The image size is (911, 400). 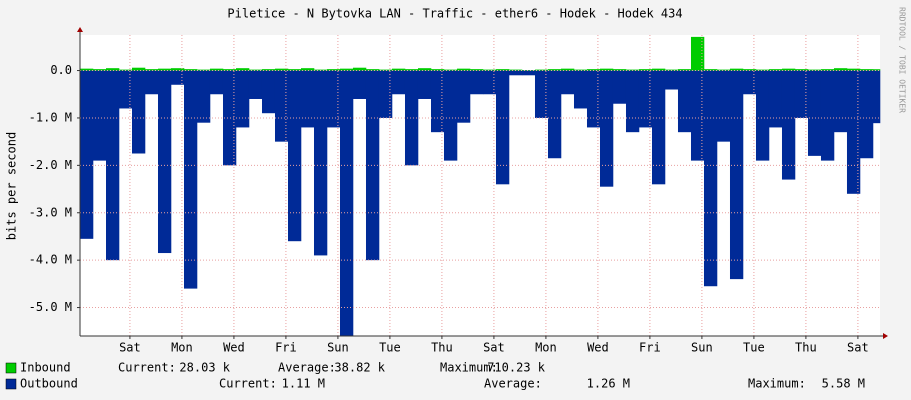 I want to click on legend-stat-label: Maximum:, so click(x=469, y=368).